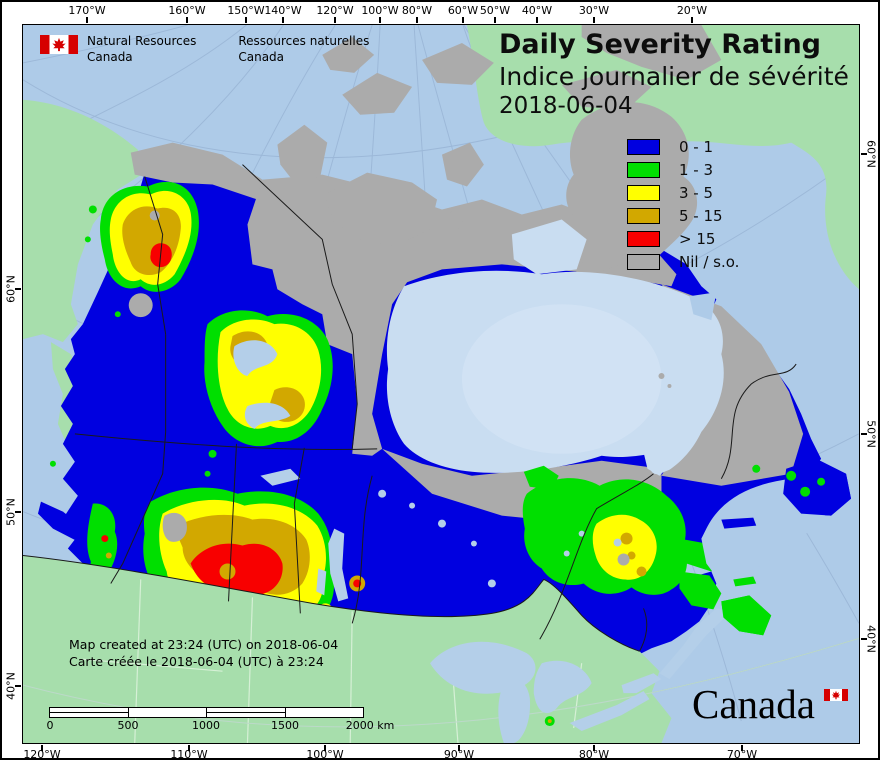  What do you see at coordinates (695, 644) in the screenshot?
I see `st-lawrence` at bounding box center [695, 644].